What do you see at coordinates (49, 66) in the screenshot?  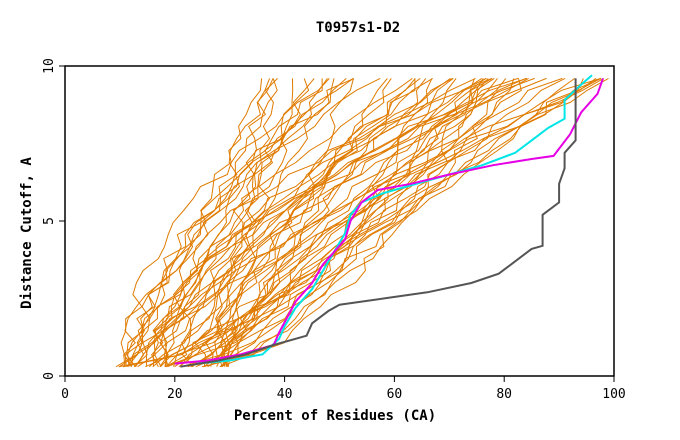 I see `y-tick-label: 10` at bounding box center [49, 66].